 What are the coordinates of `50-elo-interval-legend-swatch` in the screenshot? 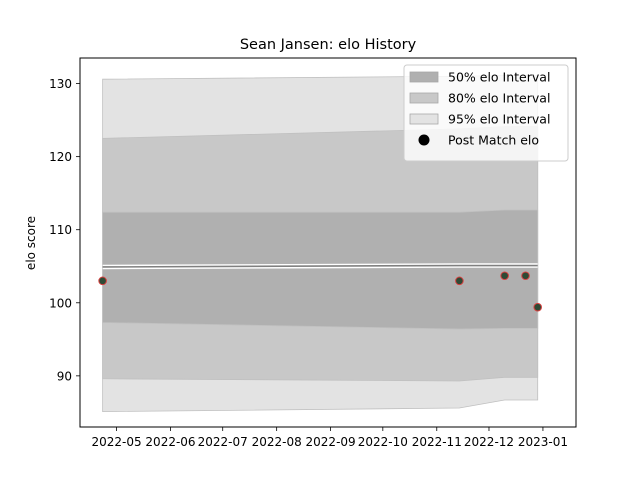 It's located at (424, 77).